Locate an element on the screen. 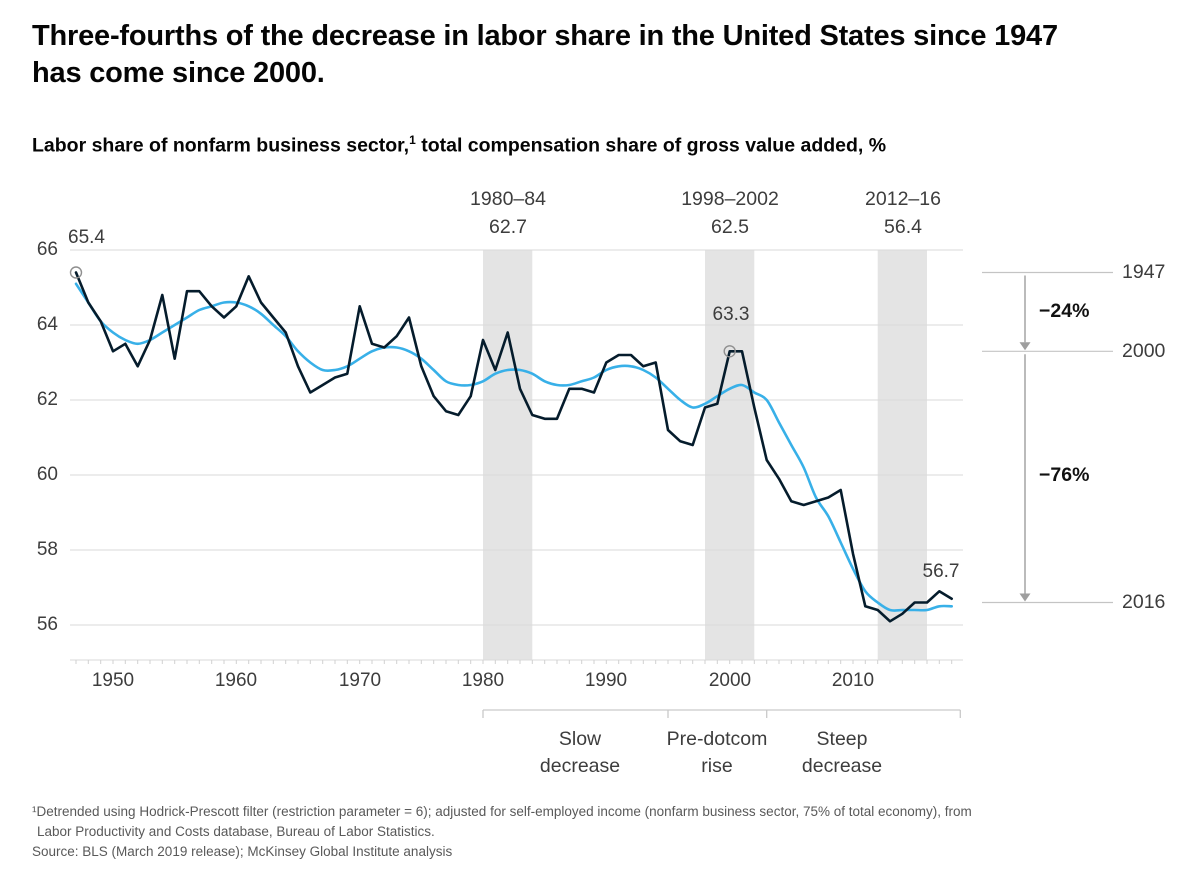 The image size is (1200, 887). point-label-2000: 63.3 is located at coordinates (731, 314).